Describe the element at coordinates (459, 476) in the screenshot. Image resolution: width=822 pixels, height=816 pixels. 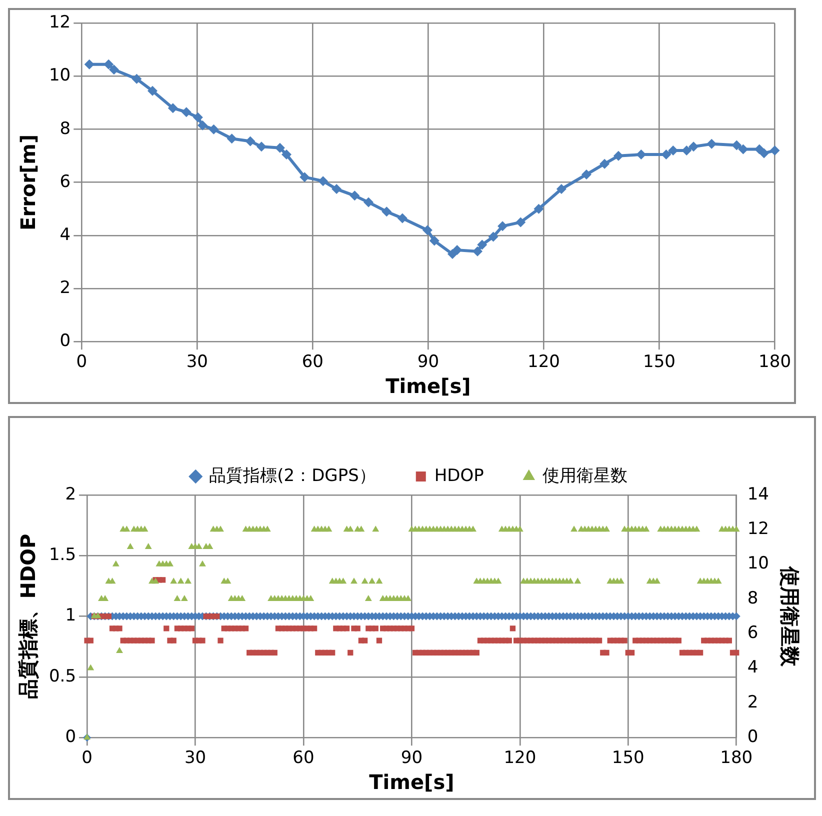
I see `legend-label: HDOP` at that location.